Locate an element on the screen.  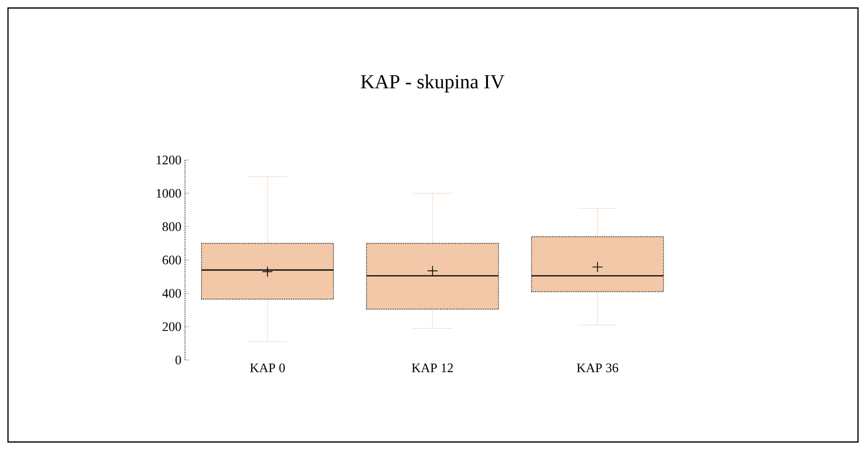
y-tick-label: 0 is located at coordinates (178, 360).